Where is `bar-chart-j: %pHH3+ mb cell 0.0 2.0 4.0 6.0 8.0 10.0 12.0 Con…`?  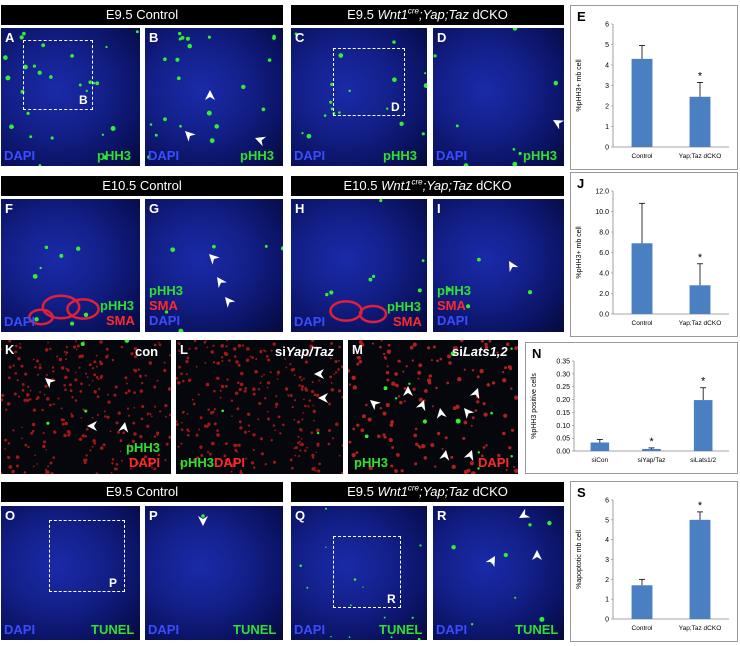 bar-chart-j: %pHH3+ mb cell 0.0 2.0 4.0 6.0 8.0 10.0 12.0 Con… is located at coordinates (652, 258).